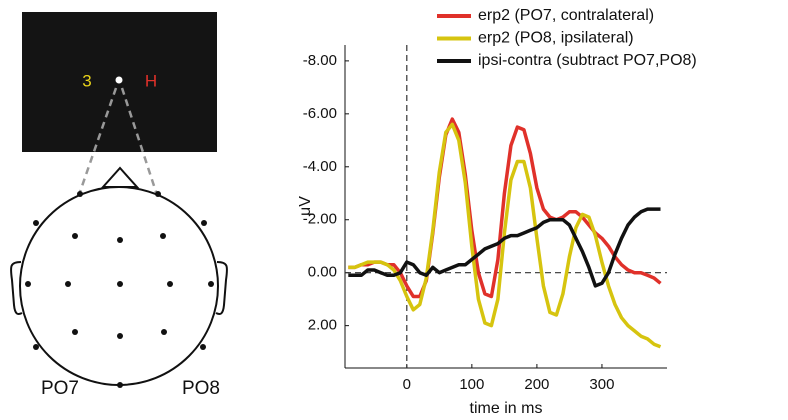 The image size is (788, 420). What do you see at coordinates (320, 219) in the screenshot?
I see `y-tick-label: -2.00` at bounding box center [320, 219].